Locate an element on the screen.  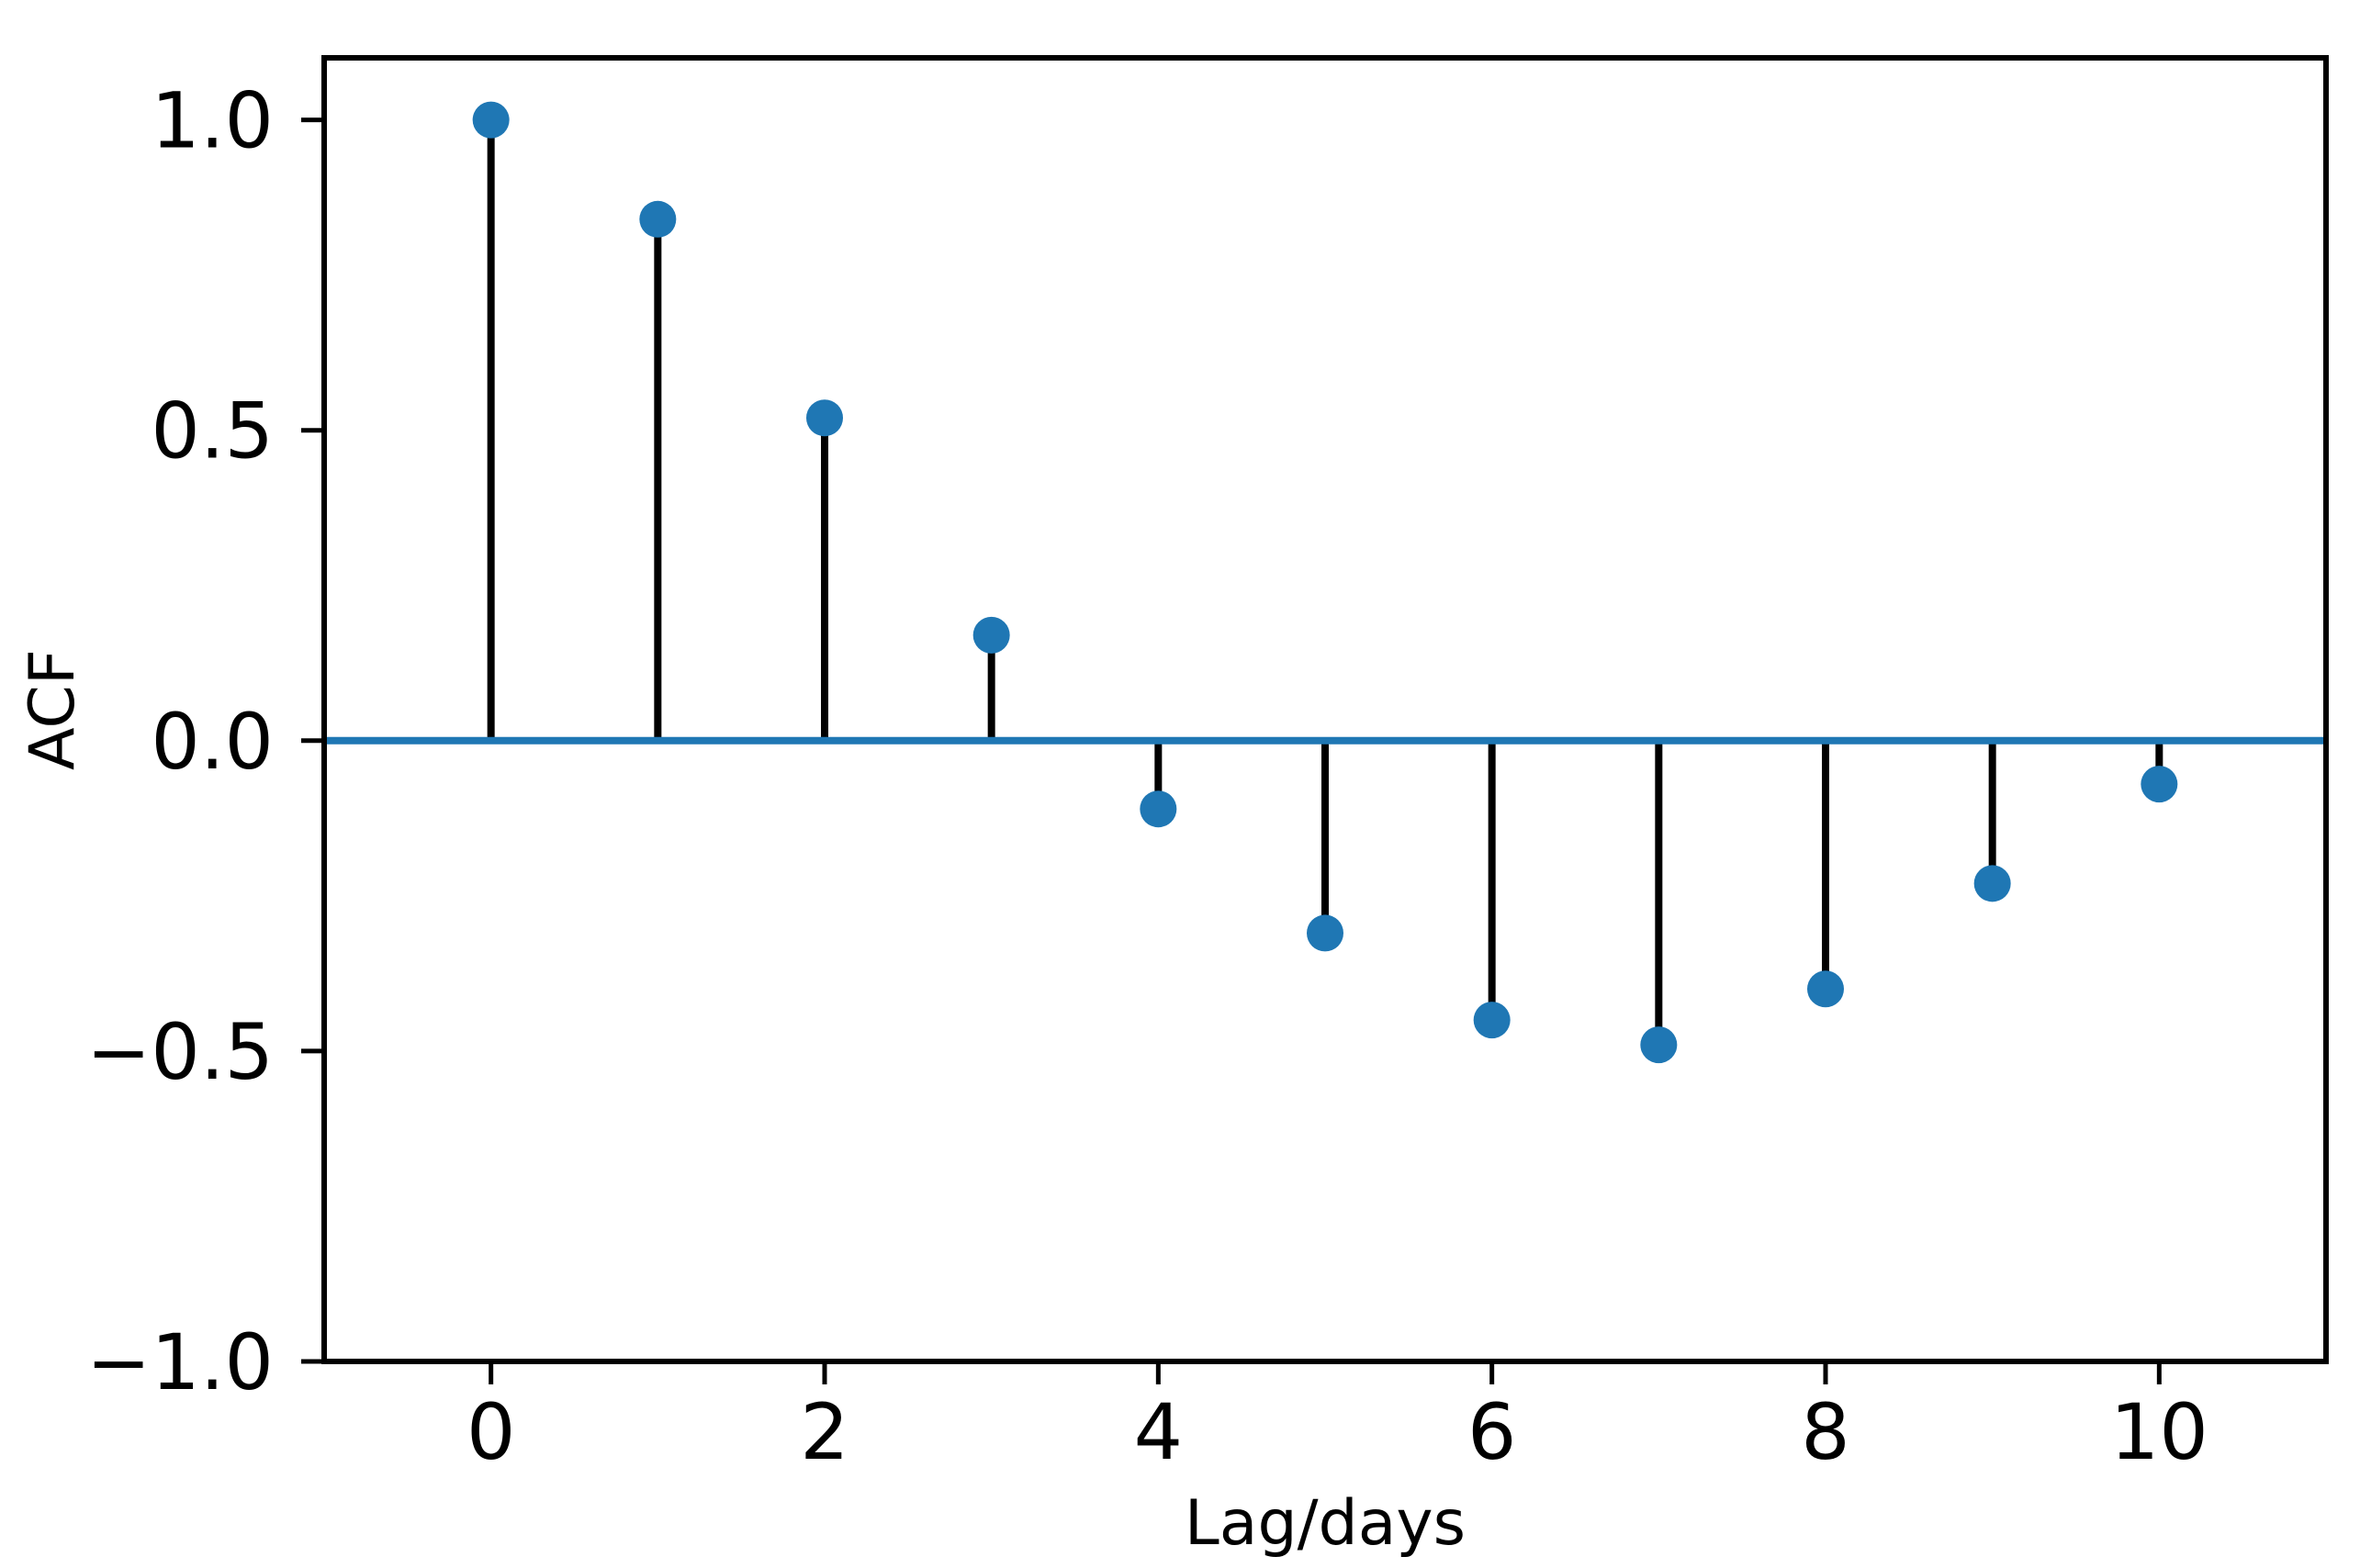
x-axis-label: Lag/days is located at coordinates (1325, 1523).